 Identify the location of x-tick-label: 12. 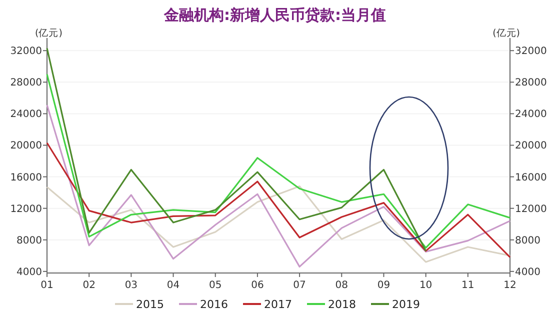
(510, 285).